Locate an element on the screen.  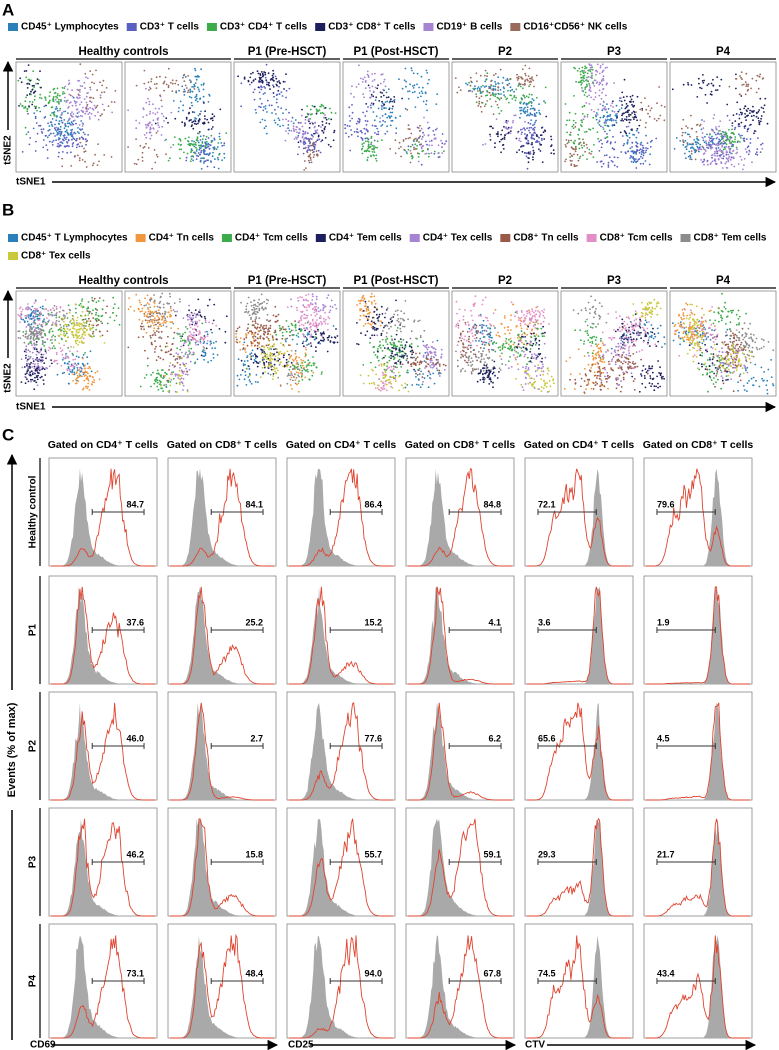
legend-label: CD19⁺ B cells is located at coordinates (469, 27).